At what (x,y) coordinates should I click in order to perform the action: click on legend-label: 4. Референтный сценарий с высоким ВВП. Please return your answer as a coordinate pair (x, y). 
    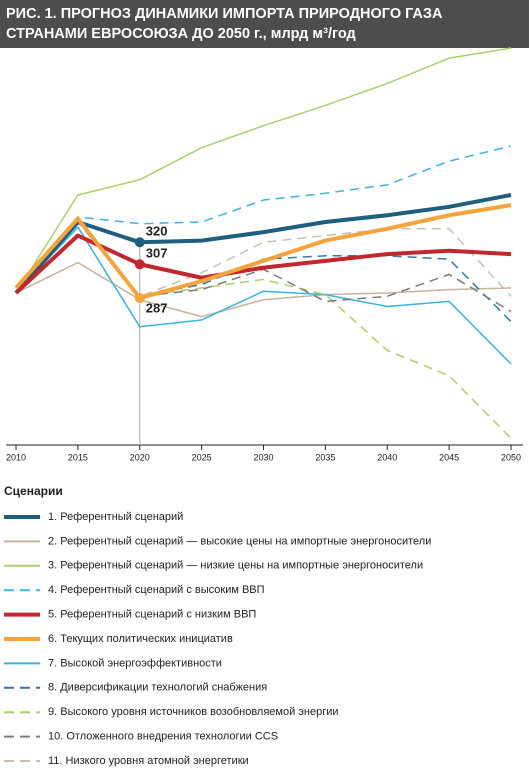
    Looking at the image, I should click on (156, 590).